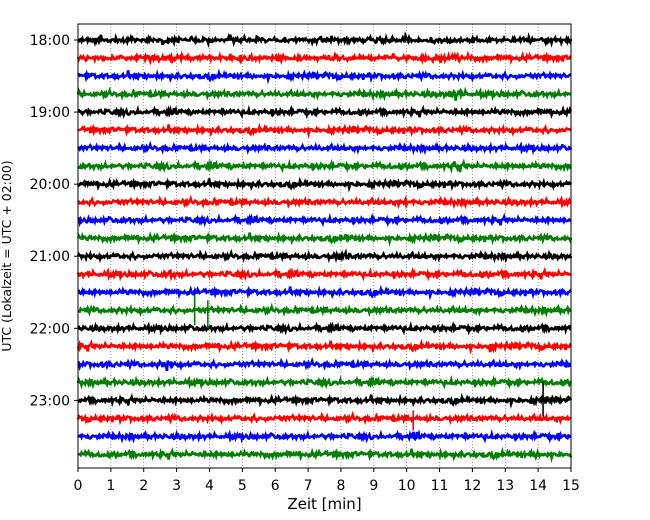  What do you see at coordinates (110, 486) in the screenshot?
I see `x-tick-label: 1` at bounding box center [110, 486].